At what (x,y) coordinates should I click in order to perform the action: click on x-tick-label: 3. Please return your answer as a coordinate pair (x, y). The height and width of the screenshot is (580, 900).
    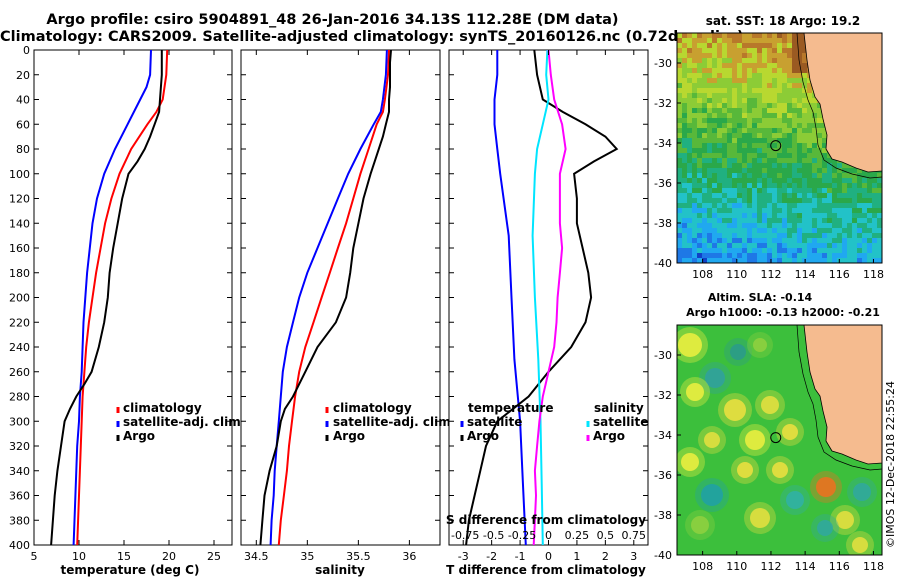
    Looking at the image, I should click on (633, 556).